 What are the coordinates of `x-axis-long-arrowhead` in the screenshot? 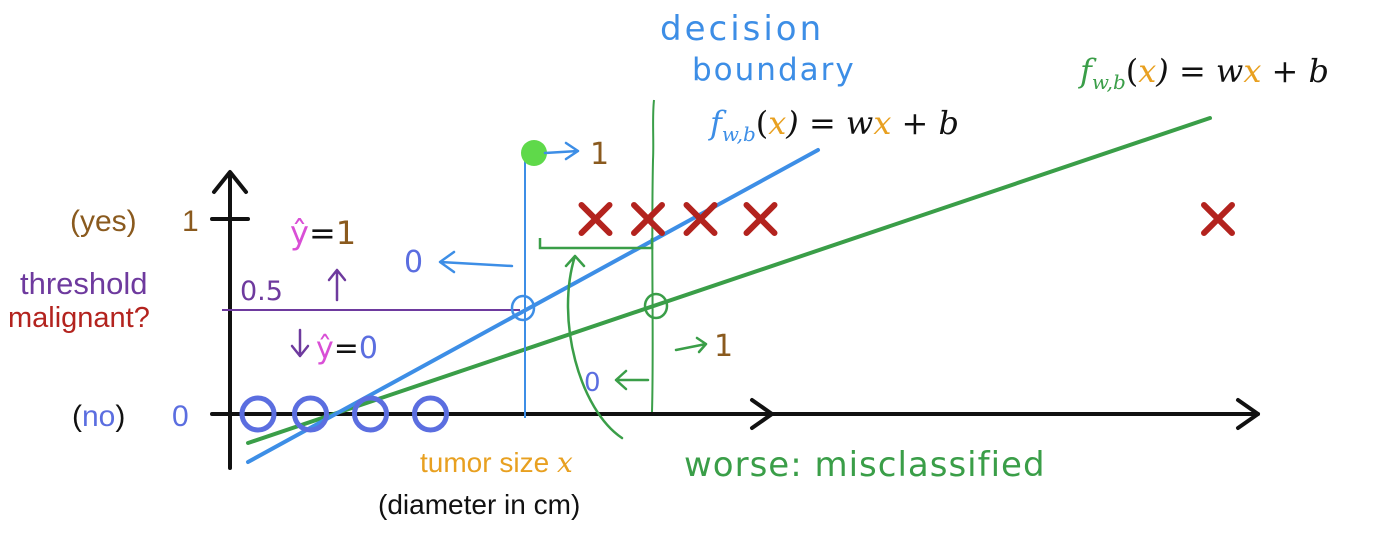 It's located at (1248, 414).